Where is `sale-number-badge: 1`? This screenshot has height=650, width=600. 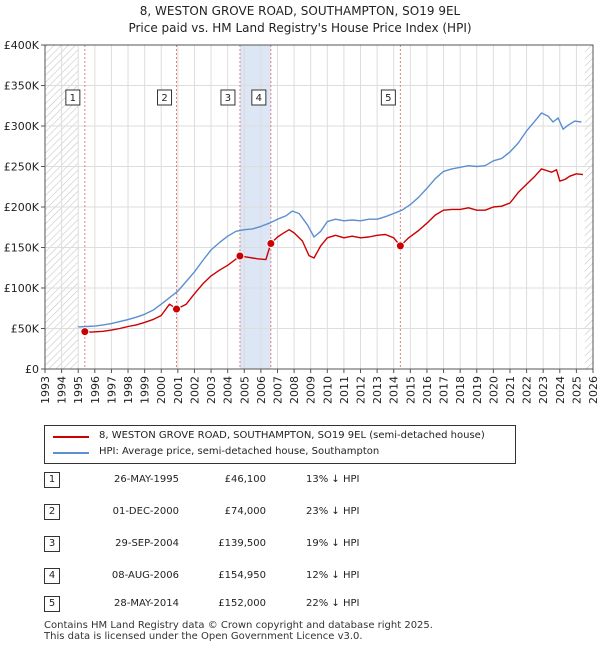 sale-number-badge: 1 is located at coordinates (52, 480).